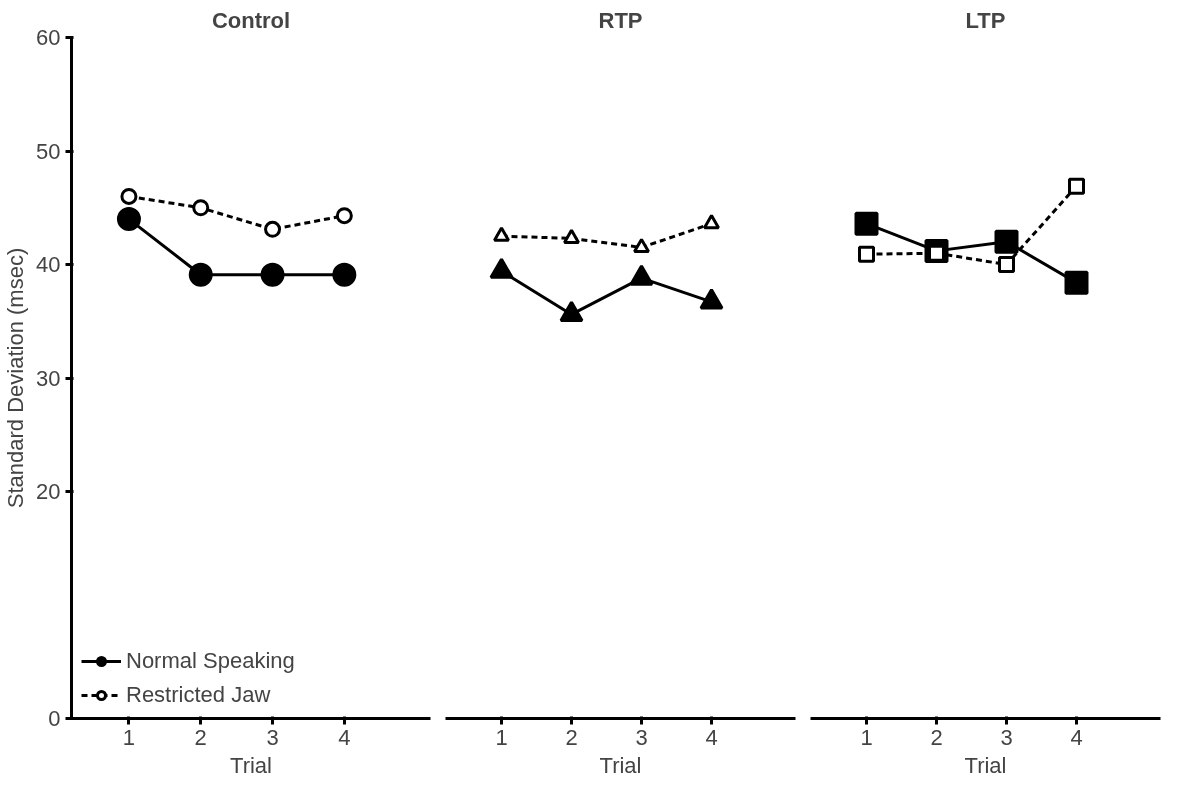 This screenshot has width=1196, height=797. Describe the element at coordinates (48, 264) in the screenshot. I see `y-tick-label: 40` at that location.